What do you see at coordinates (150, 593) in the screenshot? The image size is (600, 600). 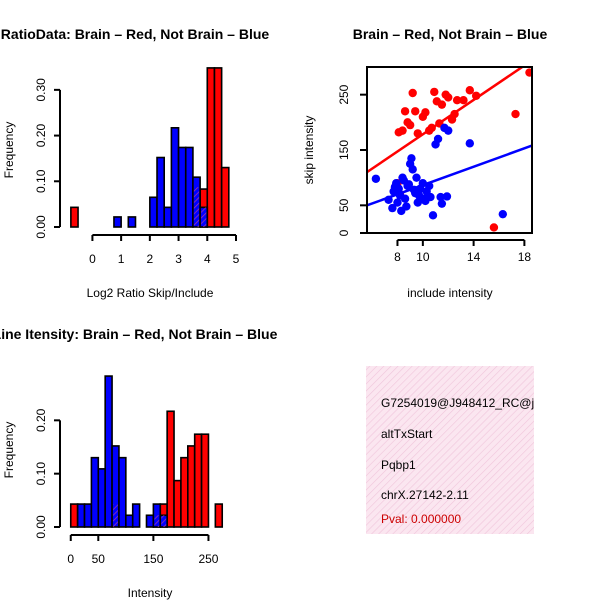 I see `intensity-x-label: Intensity` at bounding box center [150, 593].